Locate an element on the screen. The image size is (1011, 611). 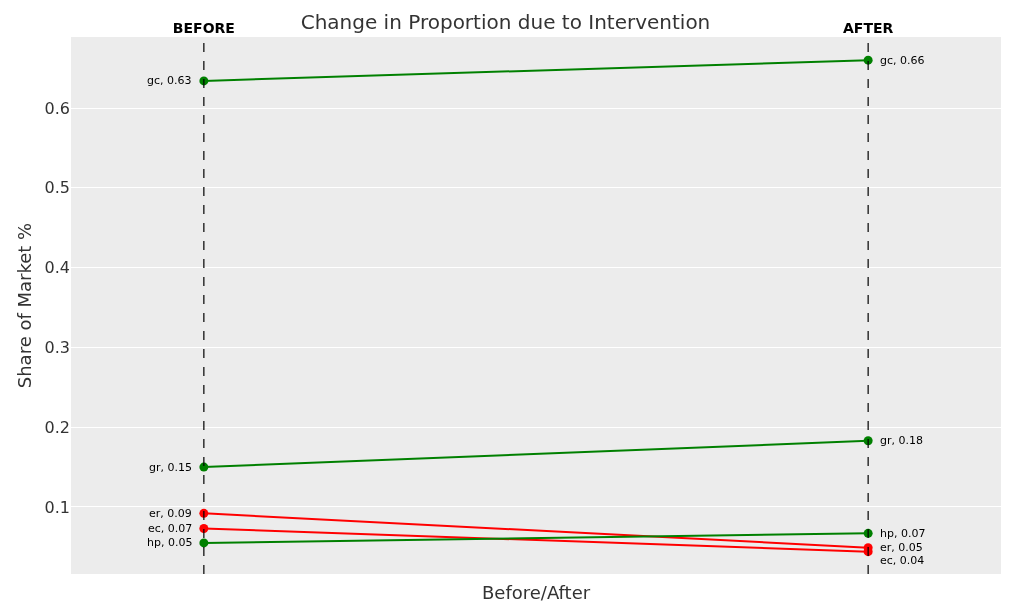
data-label: gc, 0.66 is located at coordinates (902, 60).